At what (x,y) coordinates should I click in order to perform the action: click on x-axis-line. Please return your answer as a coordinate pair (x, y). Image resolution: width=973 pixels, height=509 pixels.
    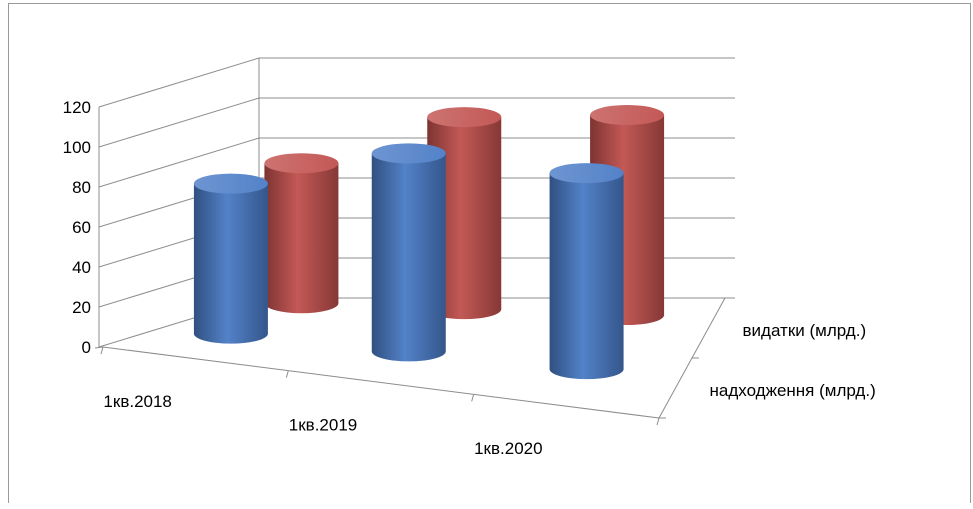
    Looking at the image, I should click on (381, 382).